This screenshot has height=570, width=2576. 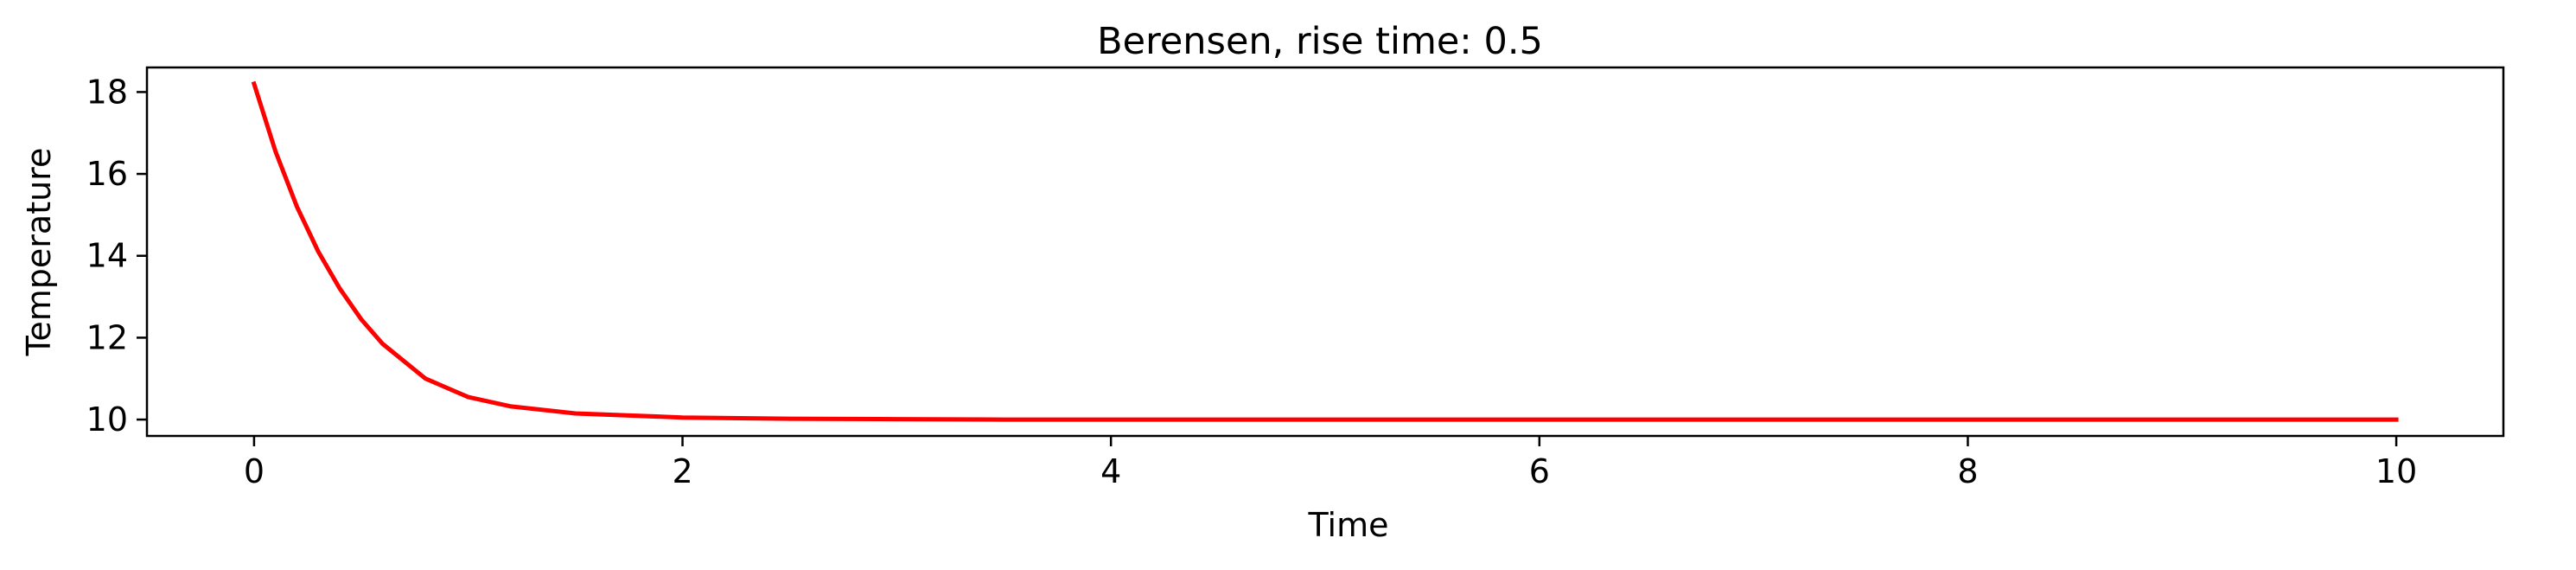 I want to click on x-tick-label: 6, so click(x=1539, y=471).